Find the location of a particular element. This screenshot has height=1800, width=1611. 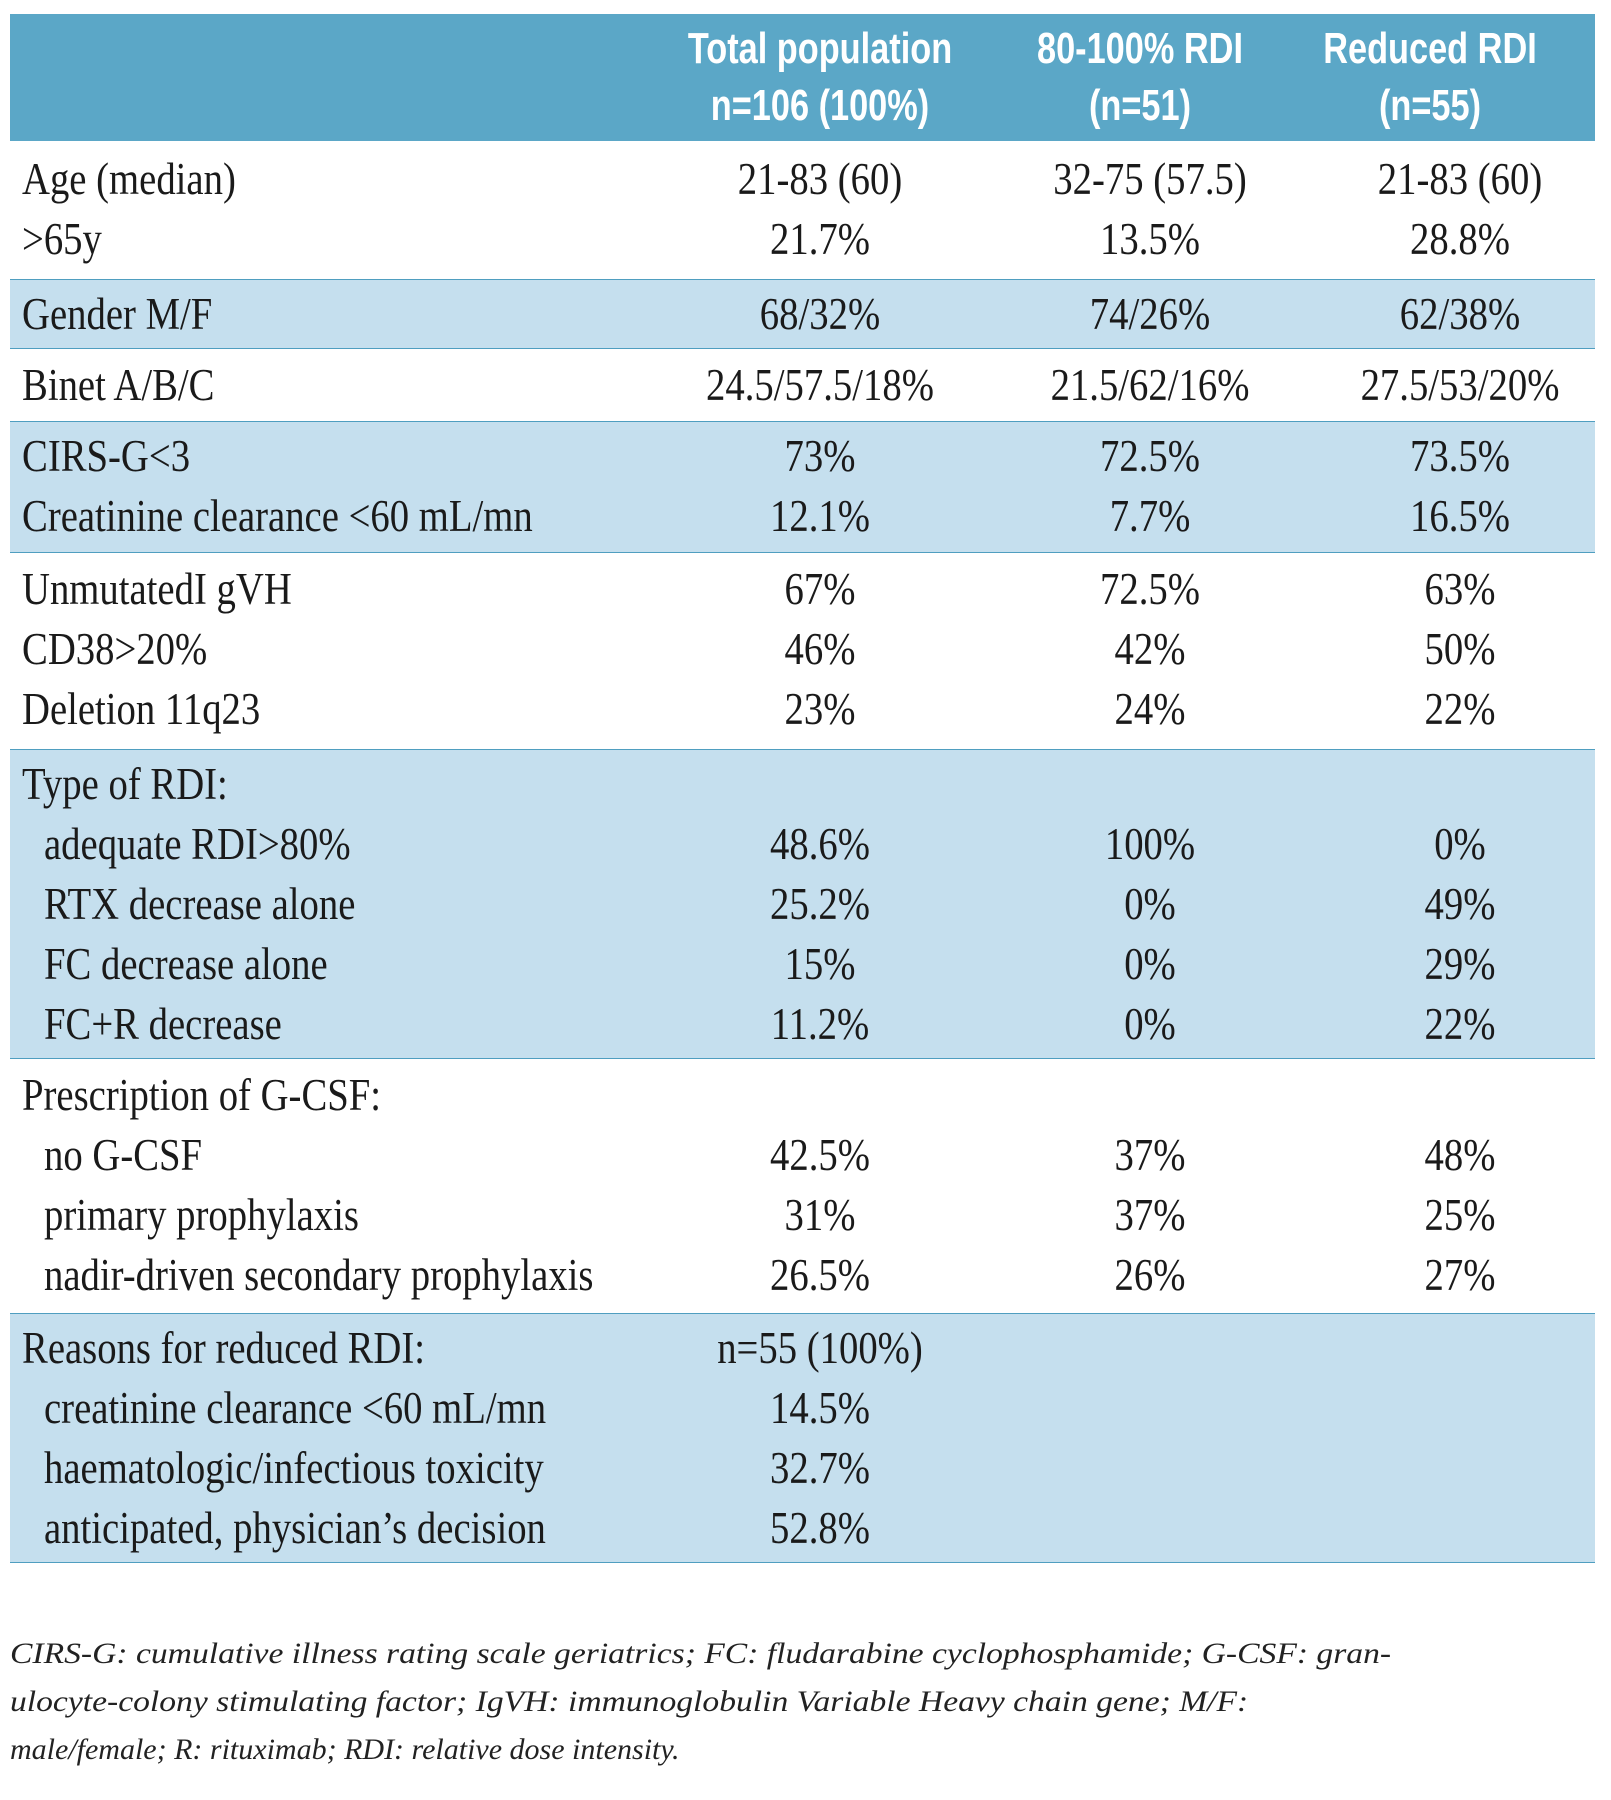

cell-total-population: 12.1% is located at coordinates (820, 516).